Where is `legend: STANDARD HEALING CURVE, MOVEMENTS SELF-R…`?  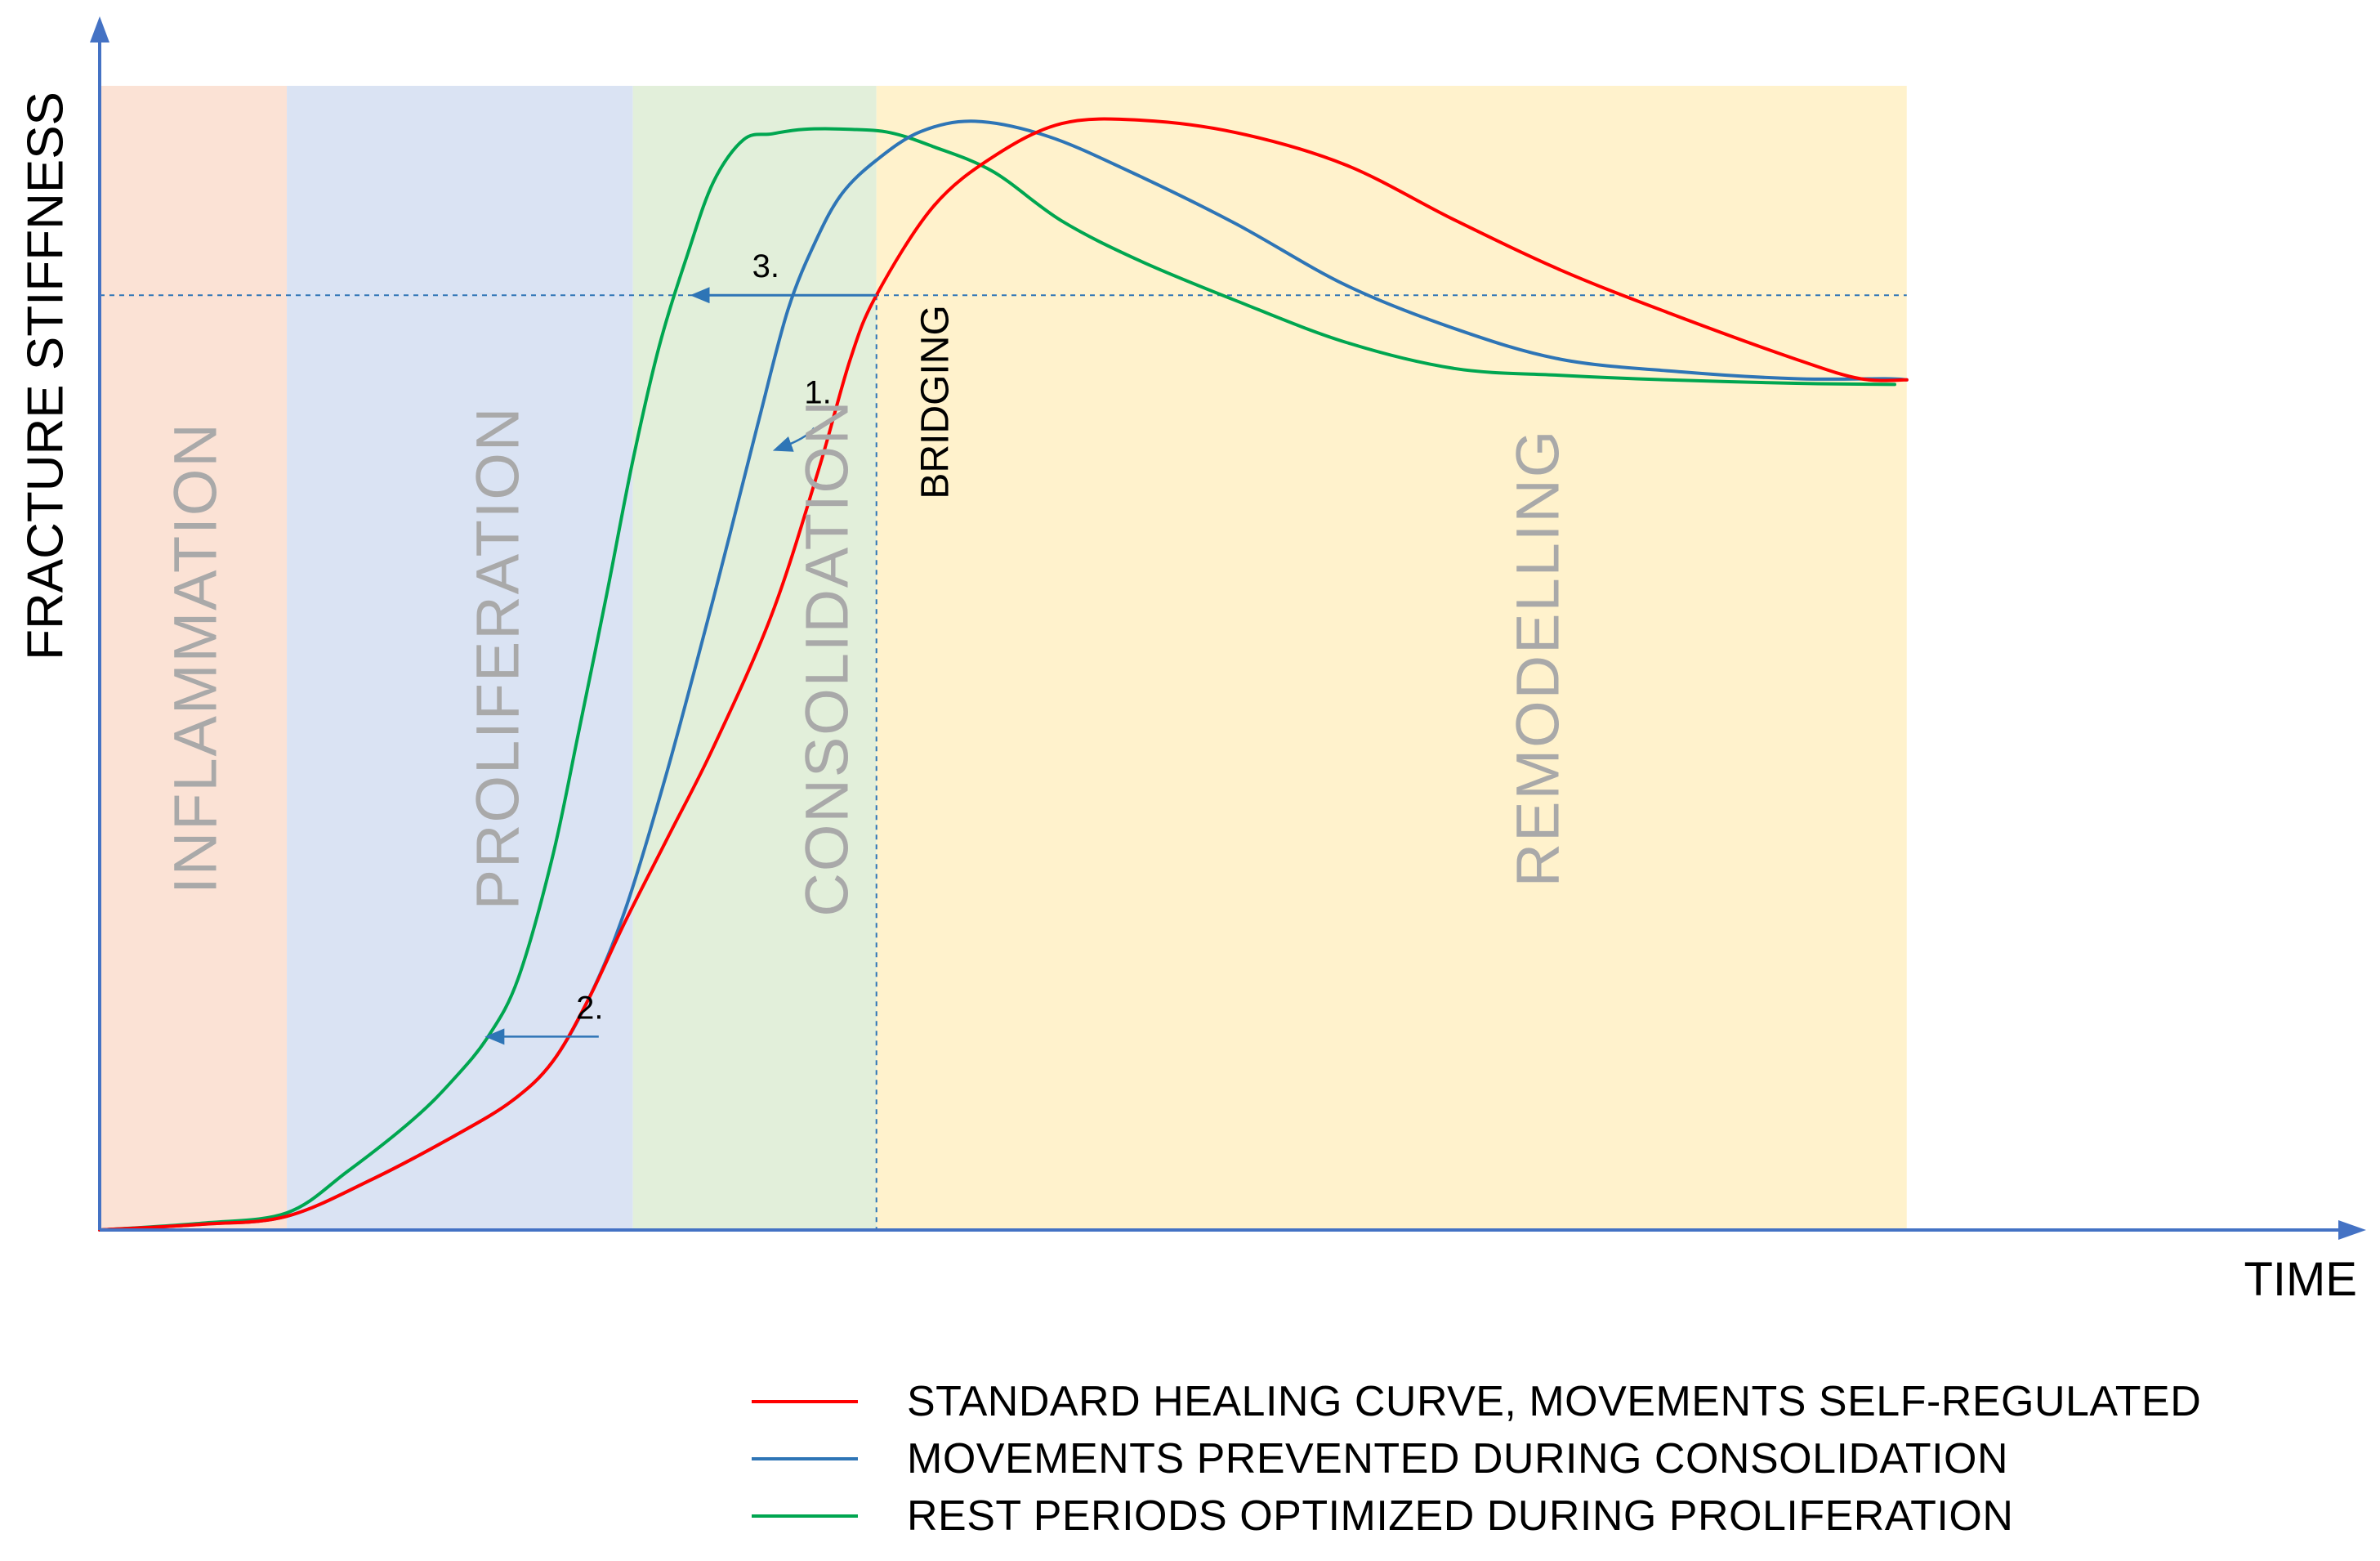 legend: STANDARD HEALING CURVE, MOVEMENTS SELF-R… is located at coordinates (1476, 1459).